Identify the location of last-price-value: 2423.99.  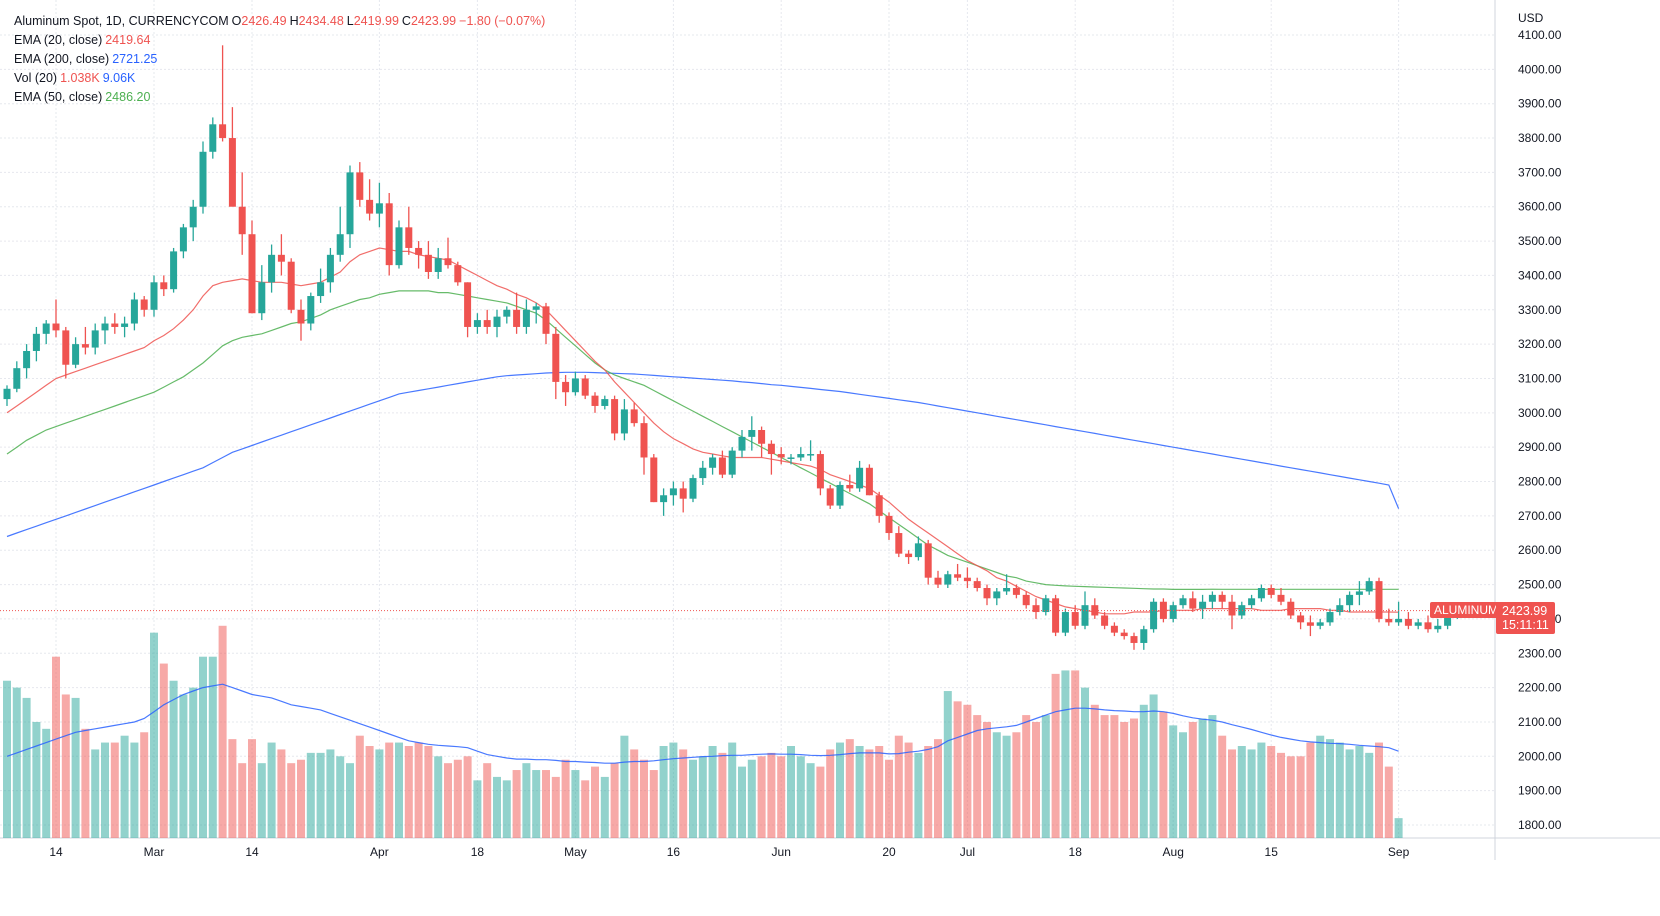
(1525, 611).